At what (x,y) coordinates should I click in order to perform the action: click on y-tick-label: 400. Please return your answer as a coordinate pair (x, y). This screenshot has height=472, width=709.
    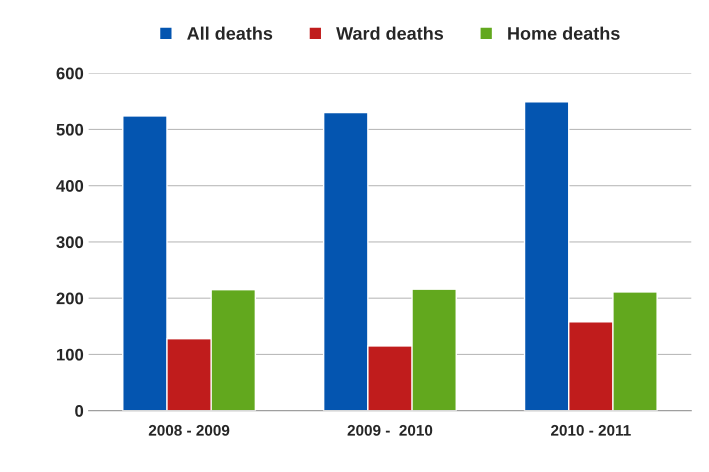
    Looking at the image, I should click on (70, 186).